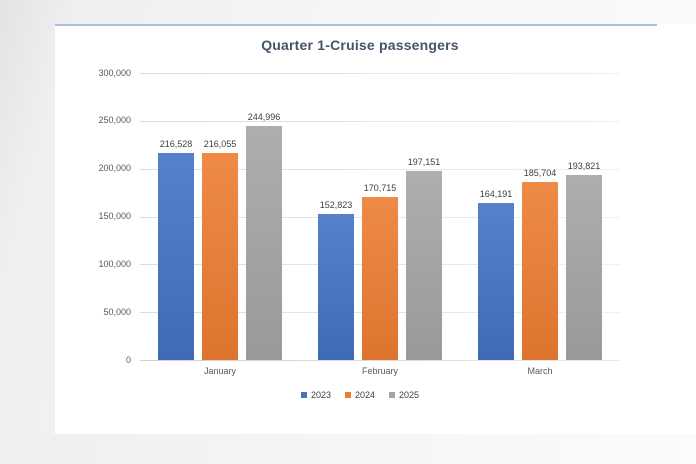 This screenshot has height=464, width=696. What do you see at coordinates (303, 395) in the screenshot?
I see `legend-swatch-2023` at bounding box center [303, 395].